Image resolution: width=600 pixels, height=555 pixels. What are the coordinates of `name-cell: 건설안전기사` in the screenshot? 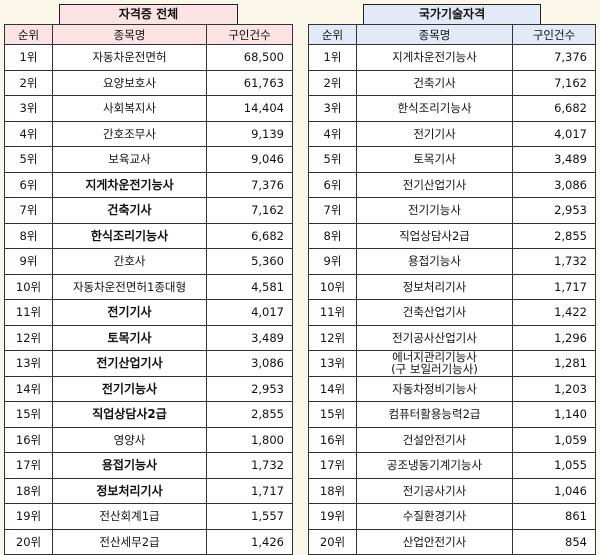 It's located at (434, 439).